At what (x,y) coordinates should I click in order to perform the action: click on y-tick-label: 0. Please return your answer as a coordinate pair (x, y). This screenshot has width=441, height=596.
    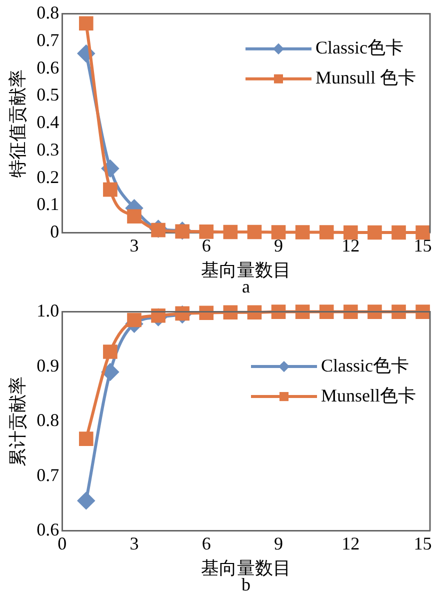
    Looking at the image, I should click on (55, 232).